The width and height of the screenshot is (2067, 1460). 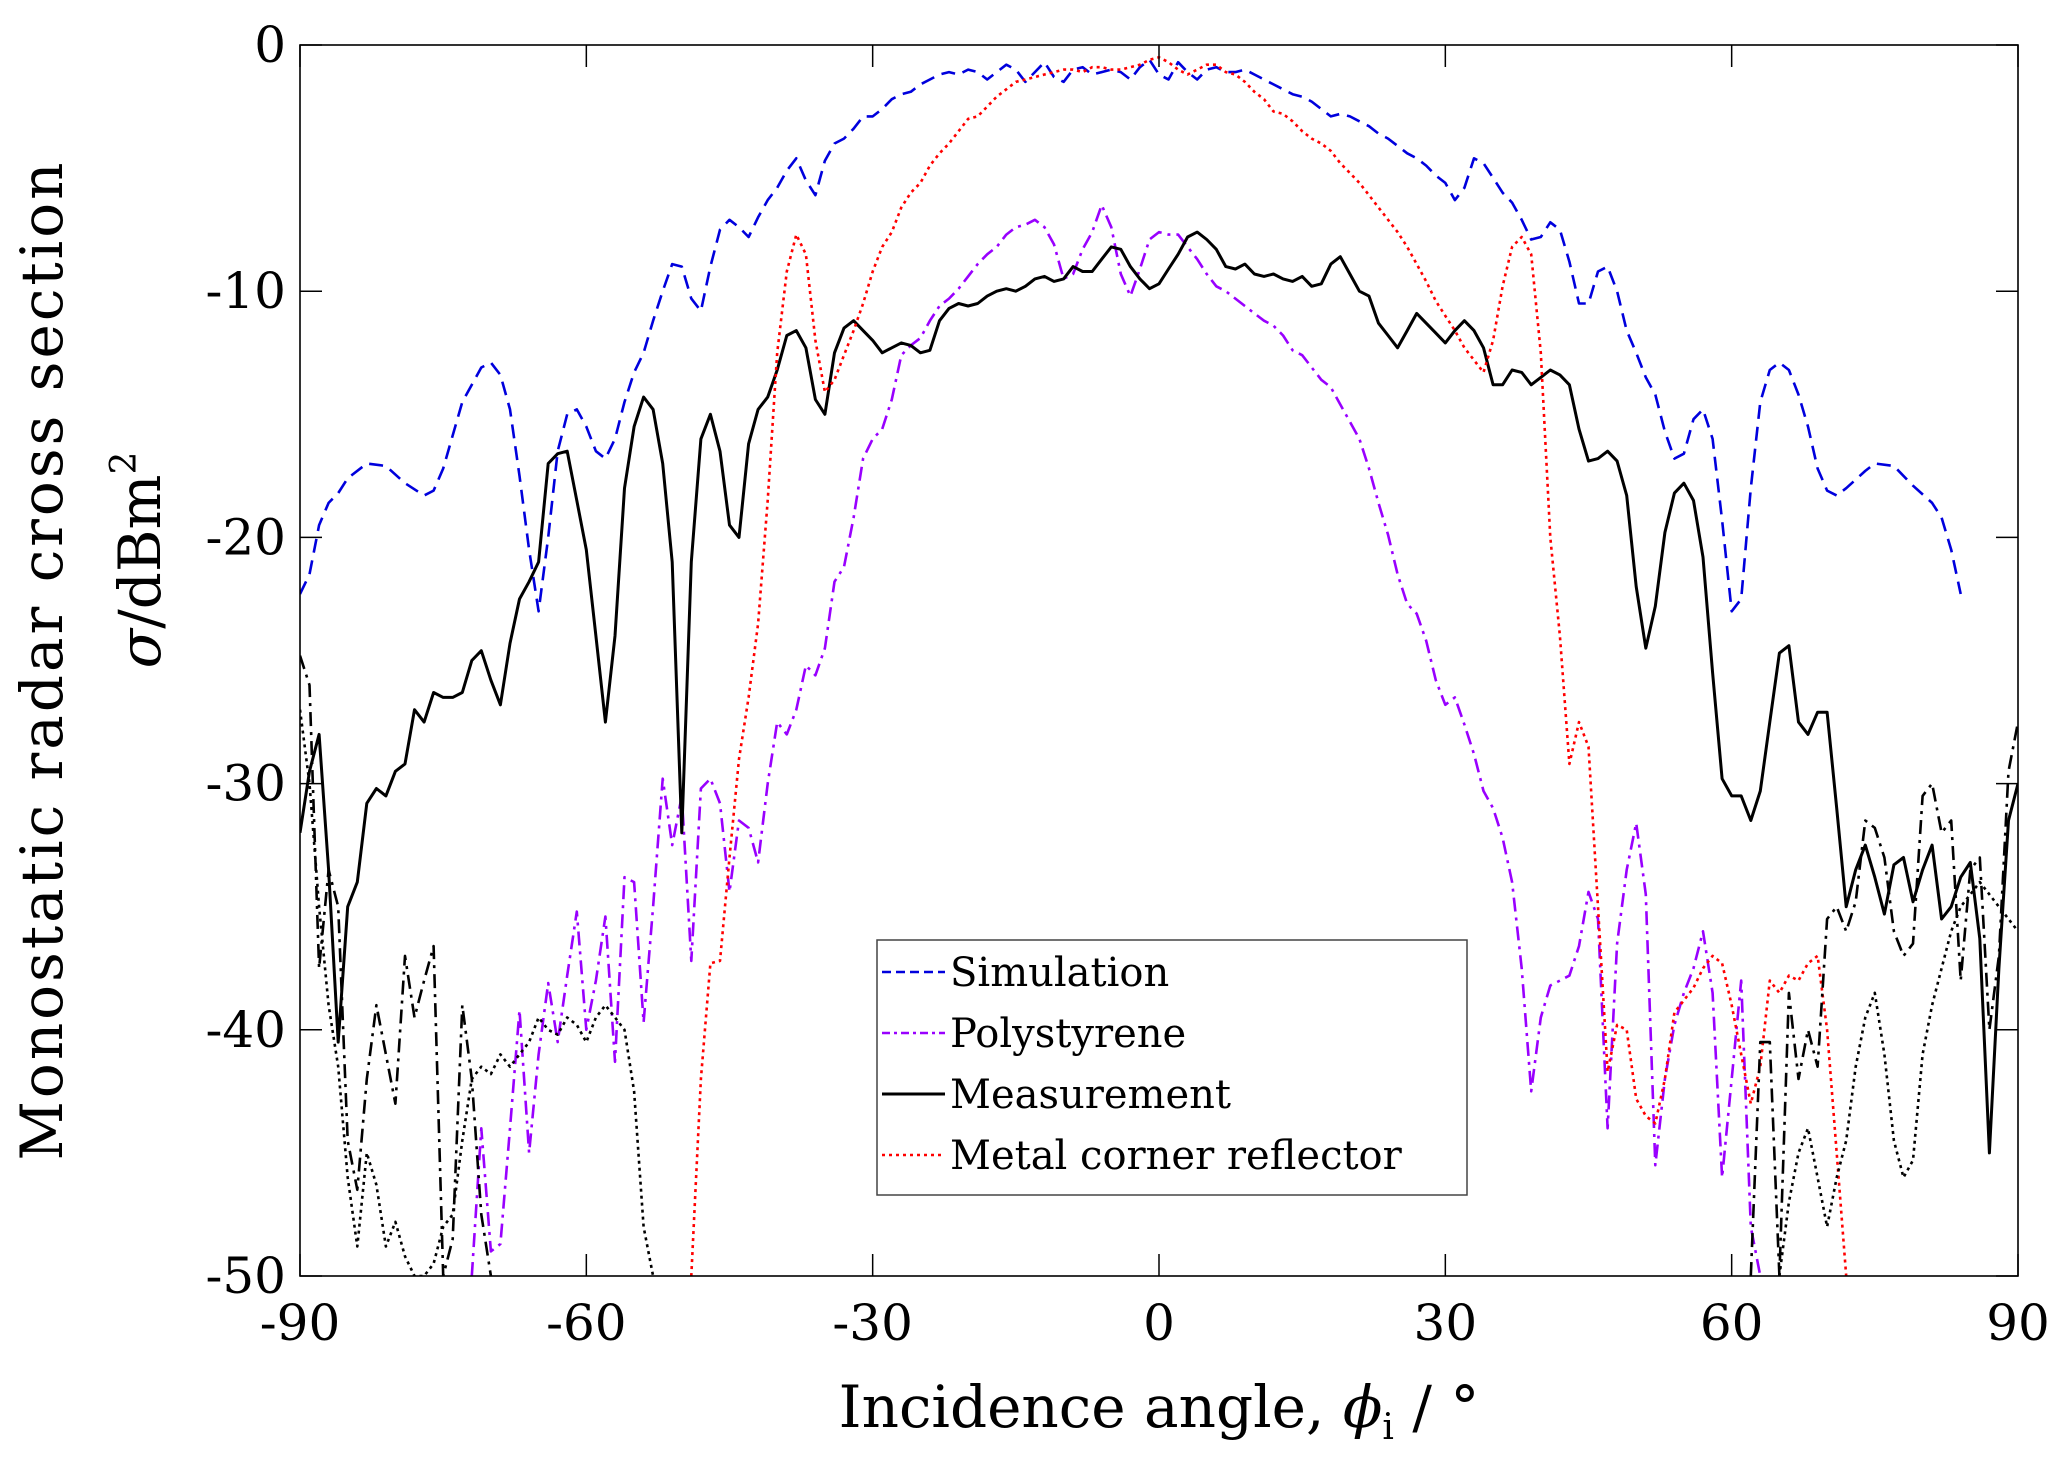 What do you see at coordinates (245, 537) in the screenshot?
I see `y-tick-label: -20` at bounding box center [245, 537].